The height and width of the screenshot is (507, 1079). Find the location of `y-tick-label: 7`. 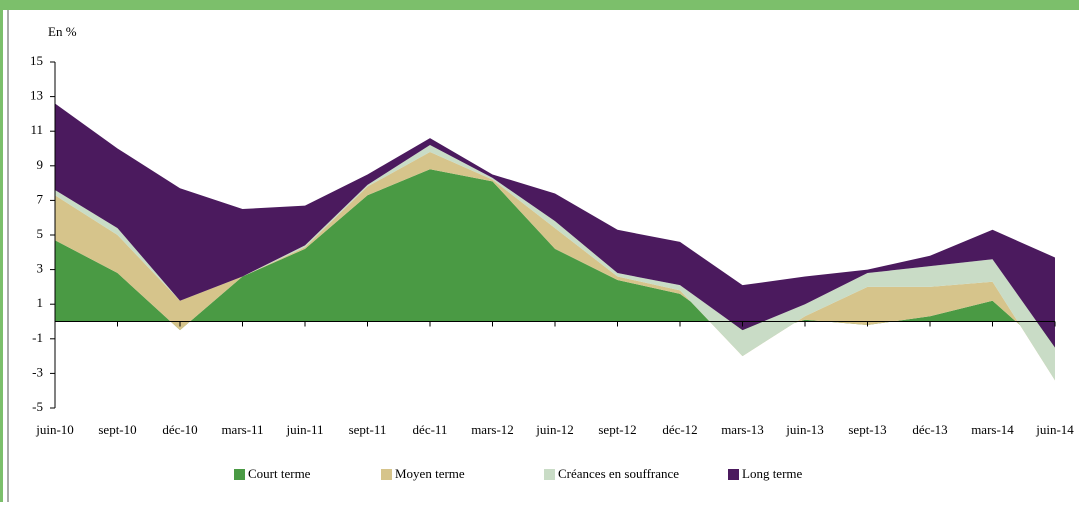

y-tick-label: 7 is located at coordinates (40, 198).